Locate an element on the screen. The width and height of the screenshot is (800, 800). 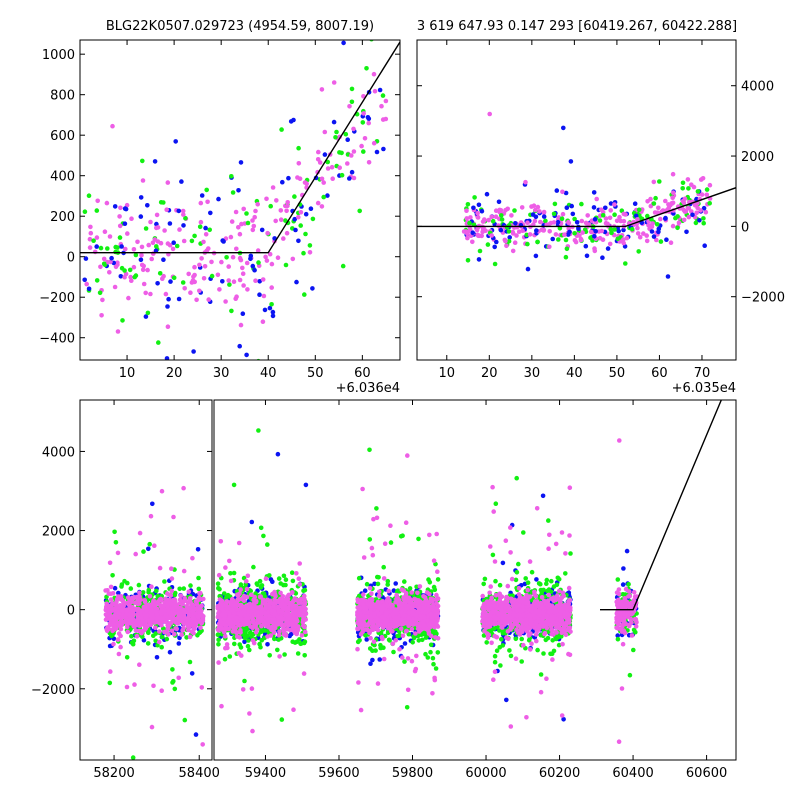
points-top-right is located at coordinates (587, 195).